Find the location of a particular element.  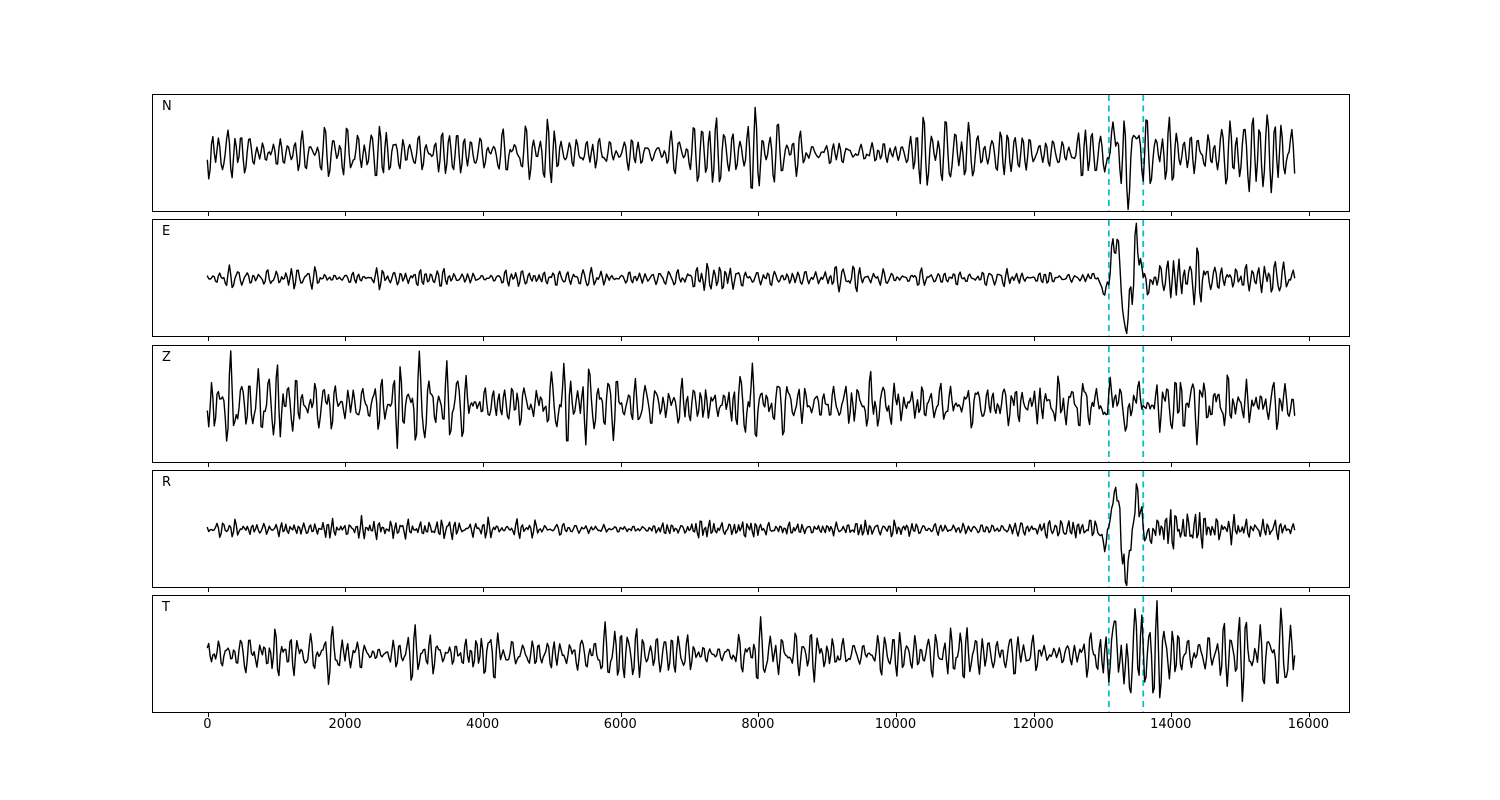

x-axis-tick-label: 16000 is located at coordinates (1308, 724).